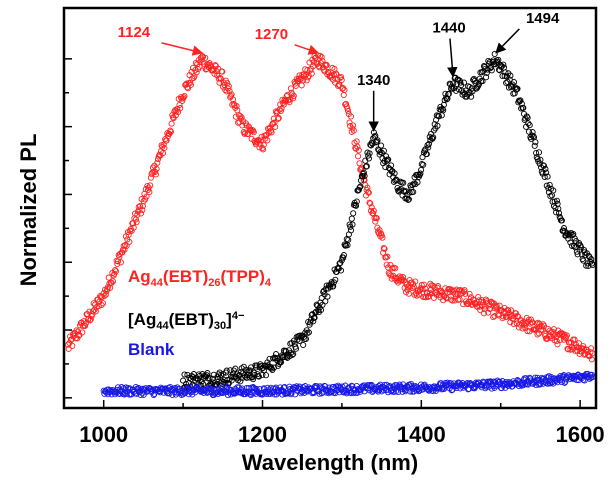 The height and width of the screenshot is (482, 611). I want to click on peak-label-1494: 1494, so click(543, 18).